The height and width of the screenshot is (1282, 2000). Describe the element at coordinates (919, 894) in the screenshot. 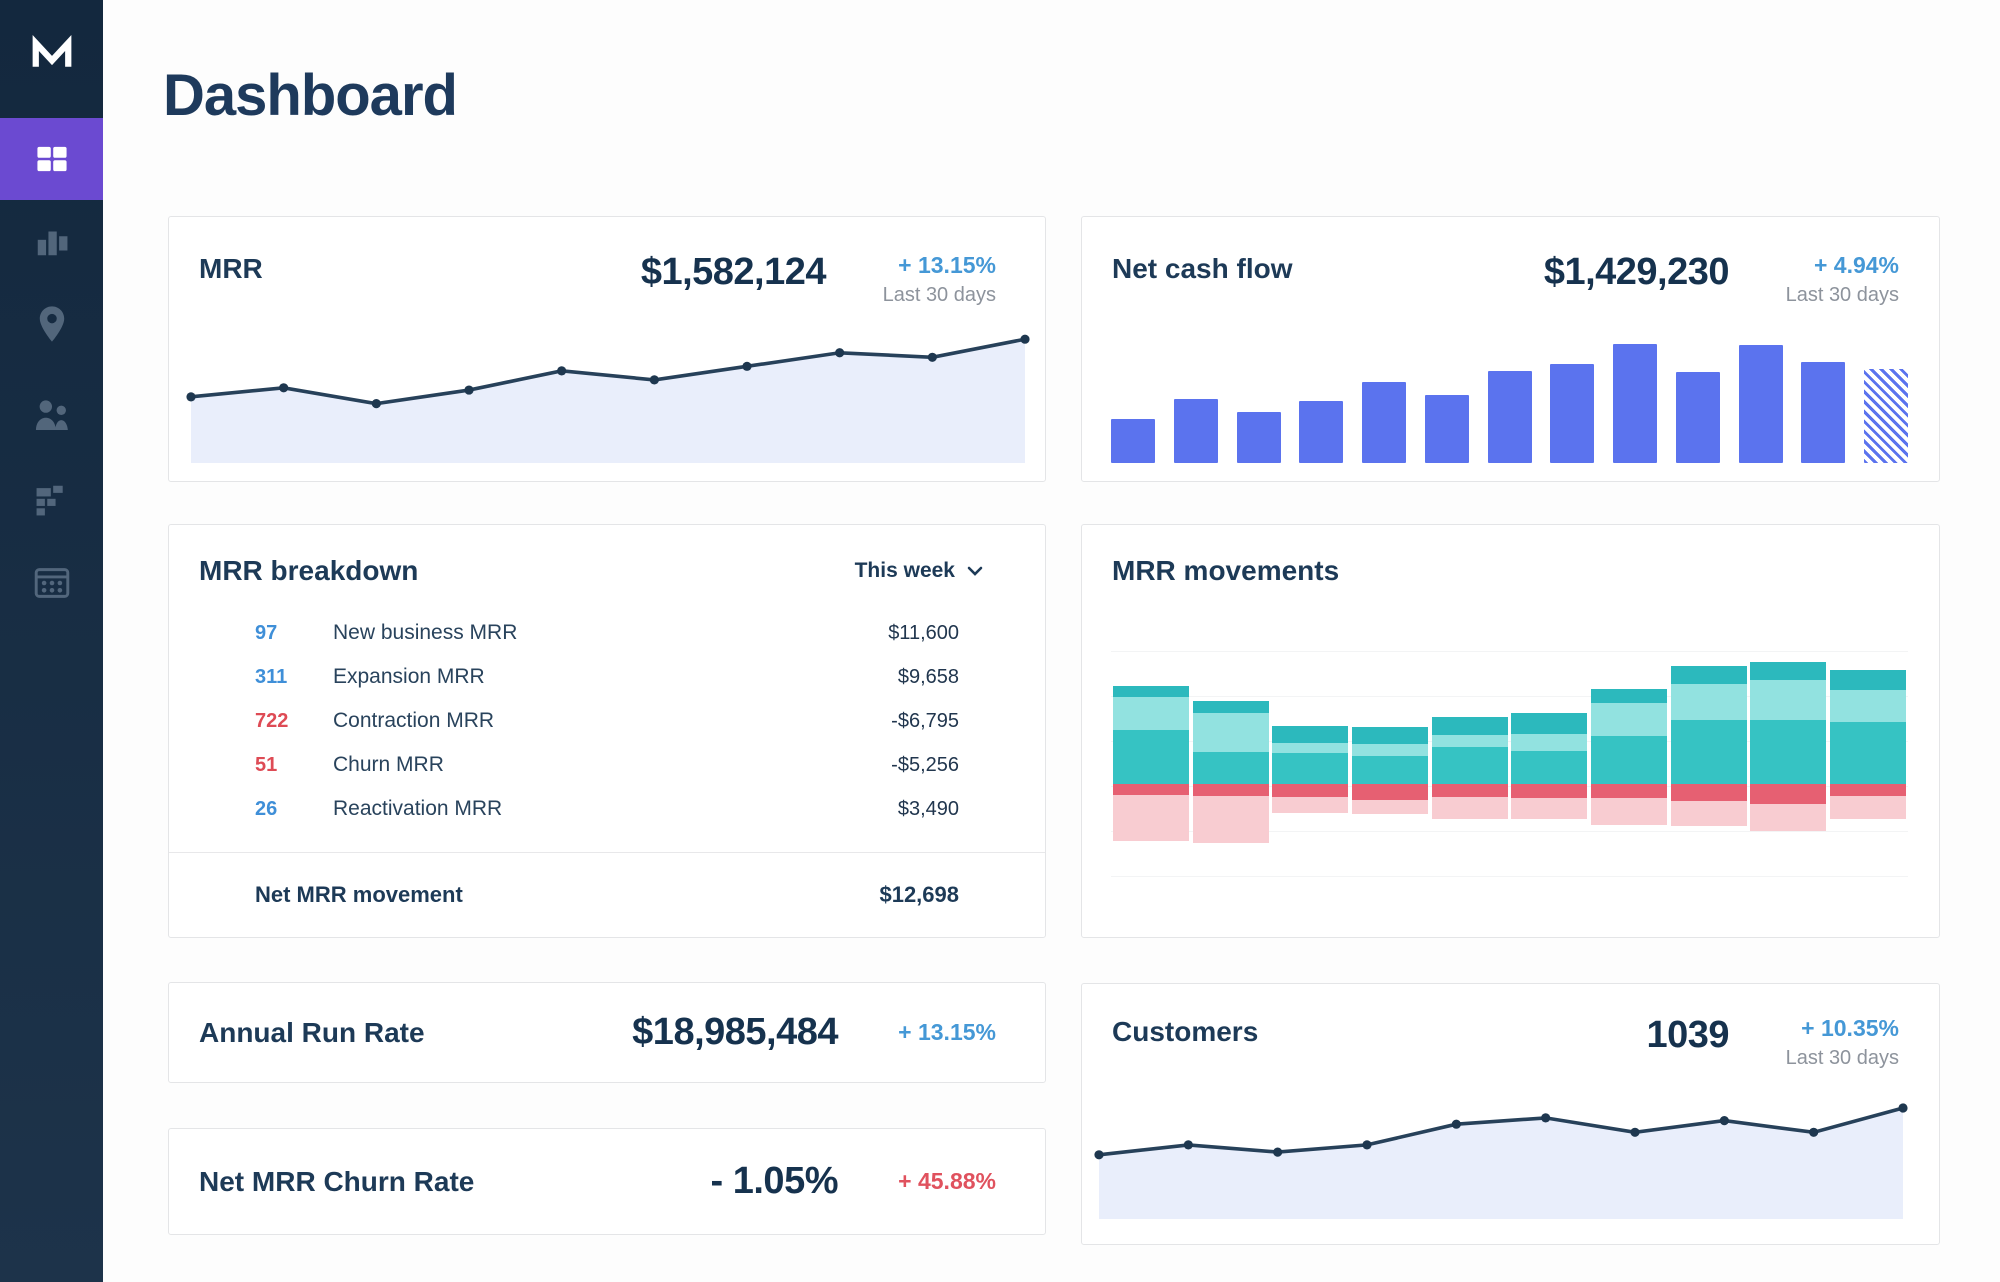

I see `net-mrr-movement-value: $12,698` at that location.